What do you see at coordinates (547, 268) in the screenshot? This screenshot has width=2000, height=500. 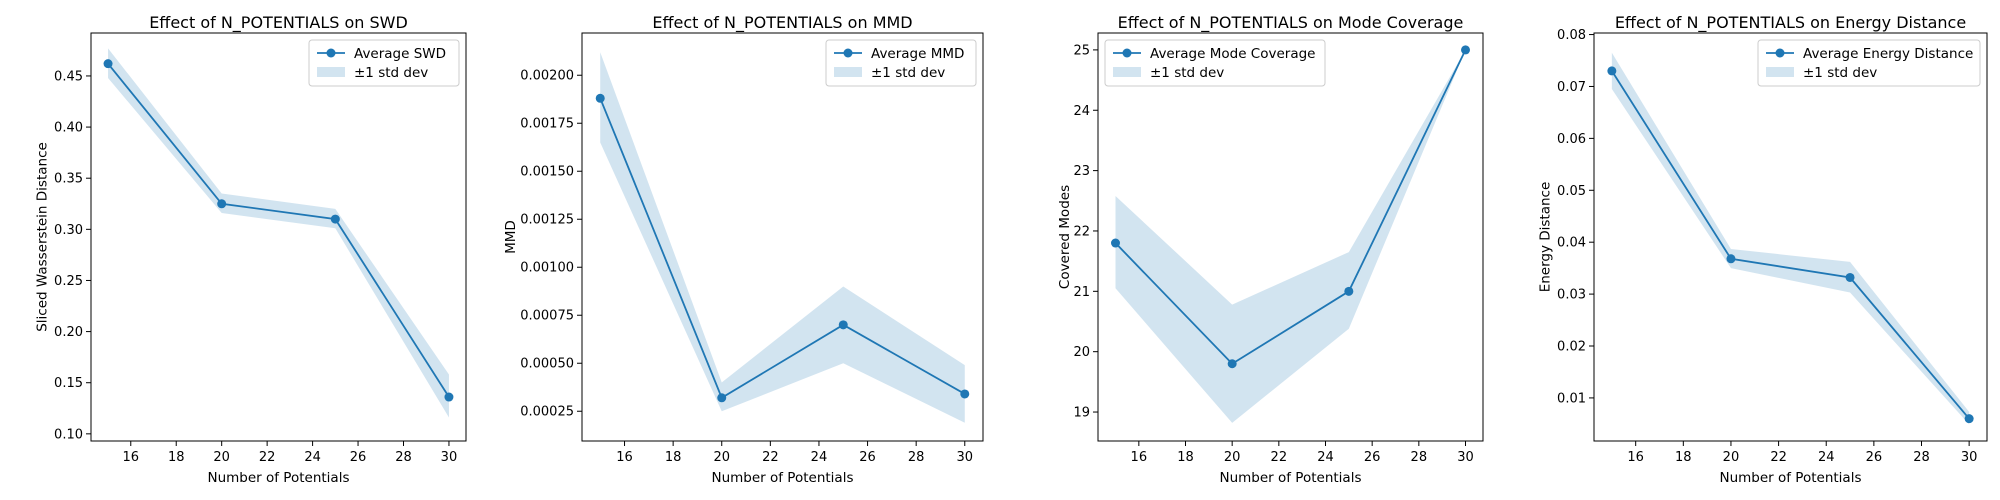 I see `y-tick-label: 0.00100` at bounding box center [547, 268].